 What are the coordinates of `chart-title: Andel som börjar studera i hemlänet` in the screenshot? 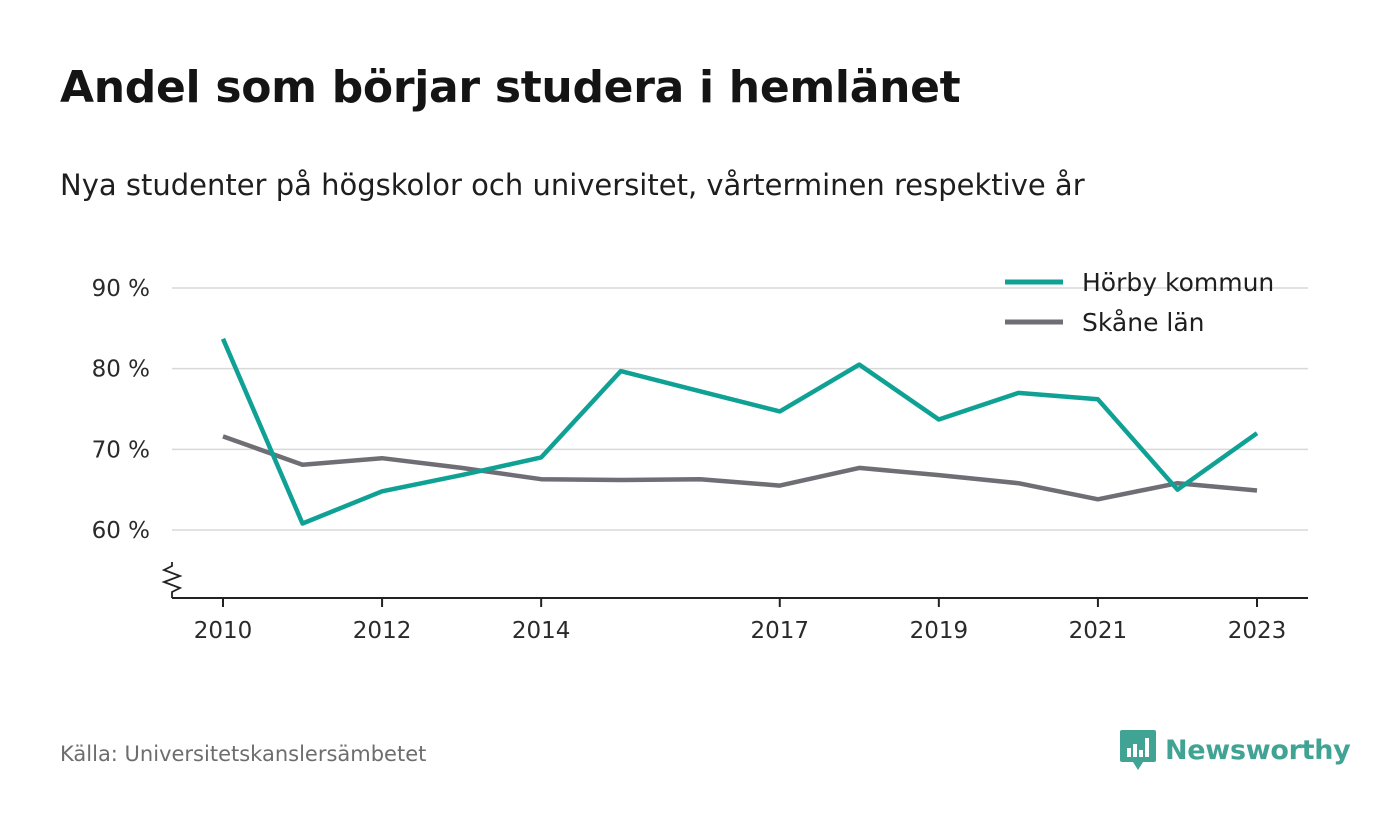 It's located at (510, 87).